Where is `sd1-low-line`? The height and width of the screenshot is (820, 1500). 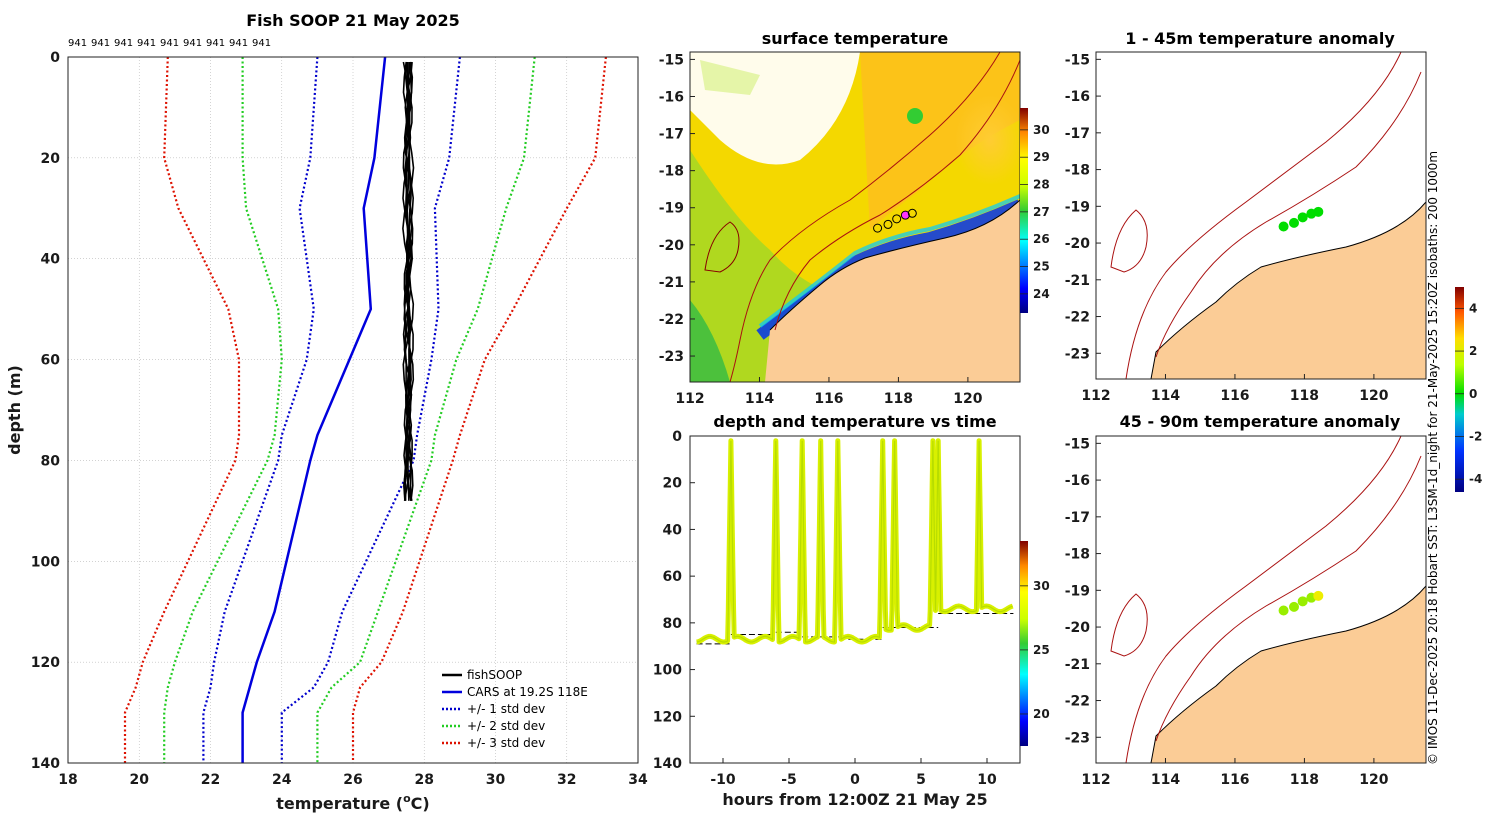 sd1-low-line is located at coordinates (260, 409).